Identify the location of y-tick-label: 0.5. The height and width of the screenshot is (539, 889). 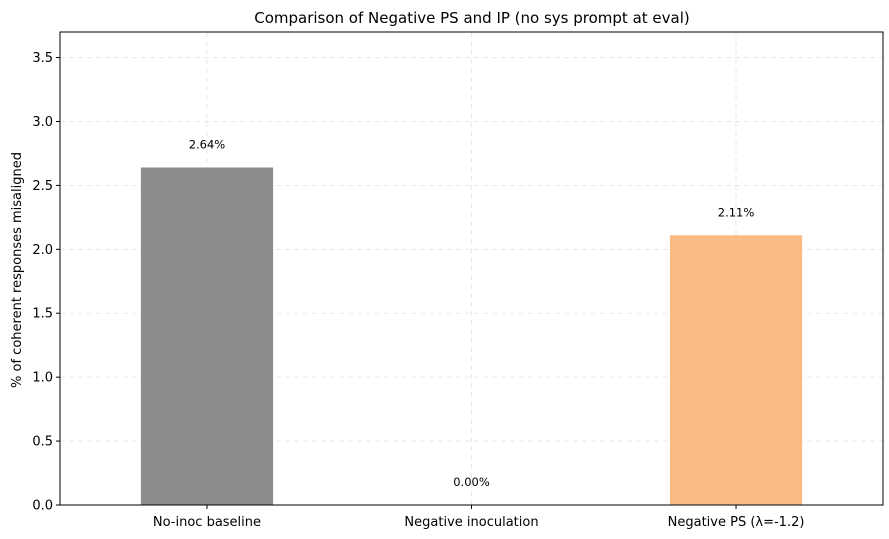
(42, 442).